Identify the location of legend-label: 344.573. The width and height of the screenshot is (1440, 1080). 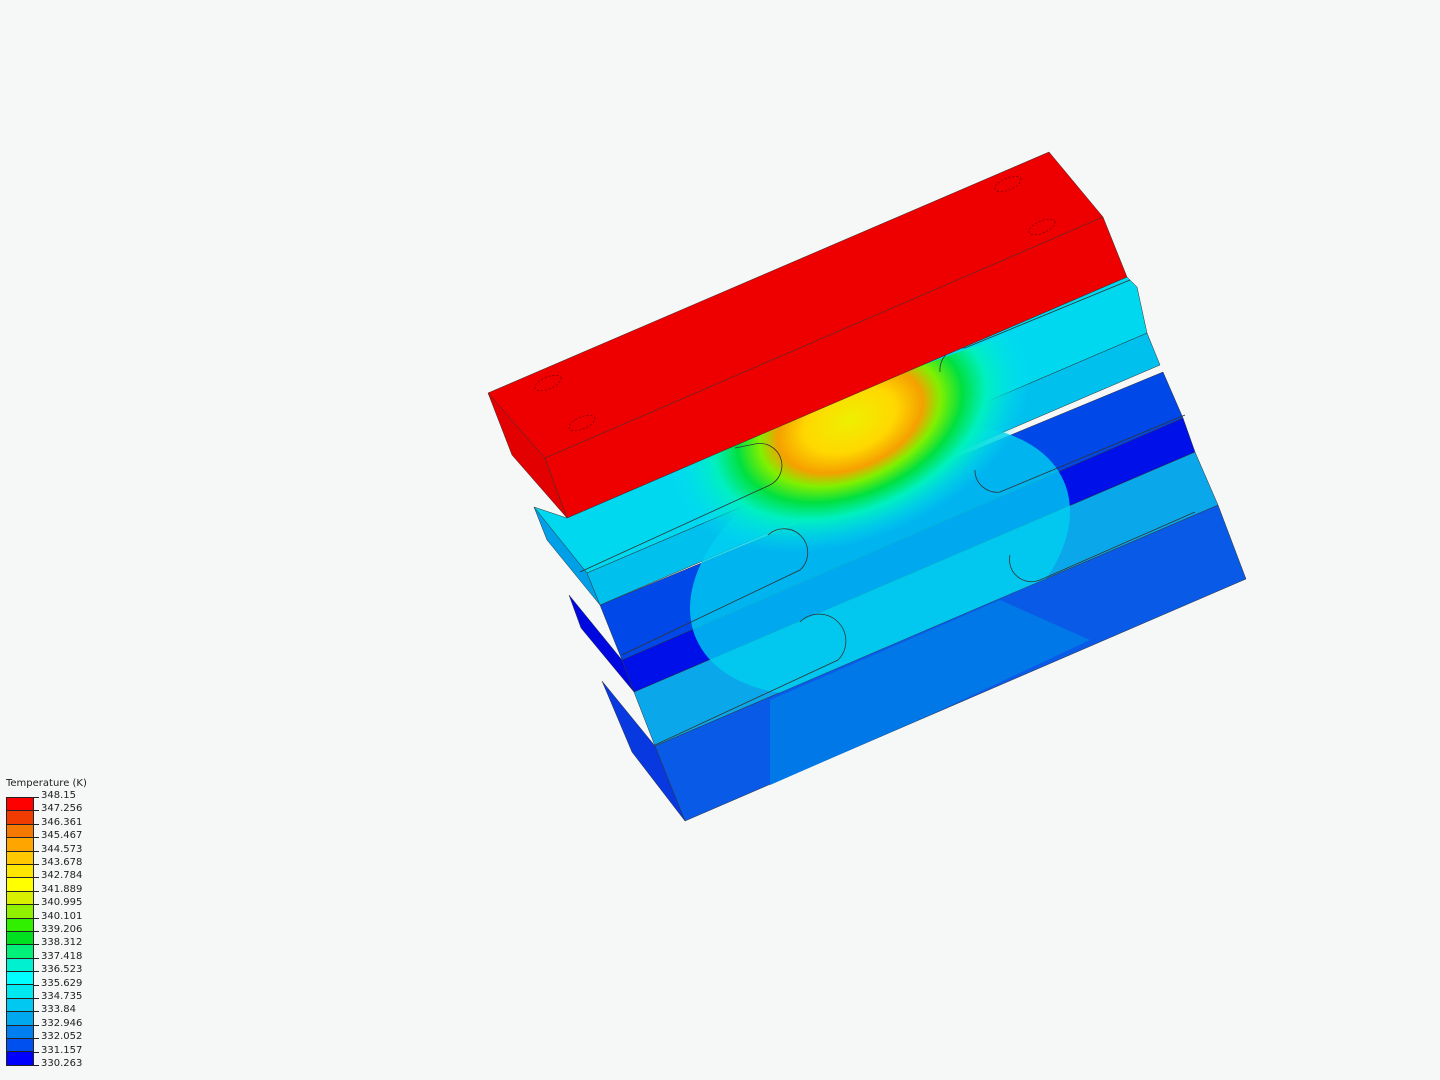
(62, 849).